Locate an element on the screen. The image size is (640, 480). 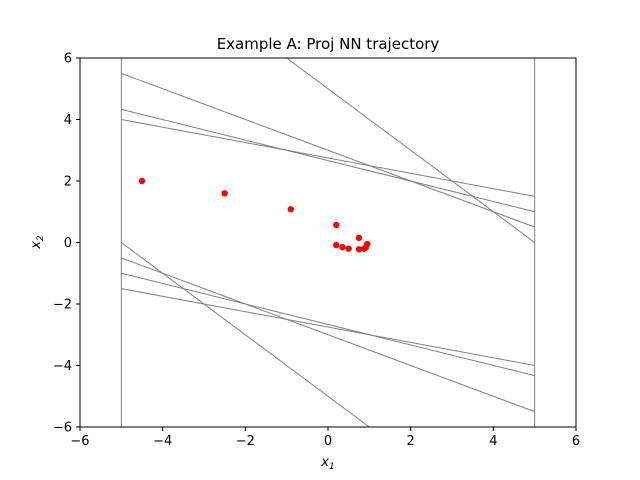
x-axis-label-base: x is located at coordinates (324, 462).